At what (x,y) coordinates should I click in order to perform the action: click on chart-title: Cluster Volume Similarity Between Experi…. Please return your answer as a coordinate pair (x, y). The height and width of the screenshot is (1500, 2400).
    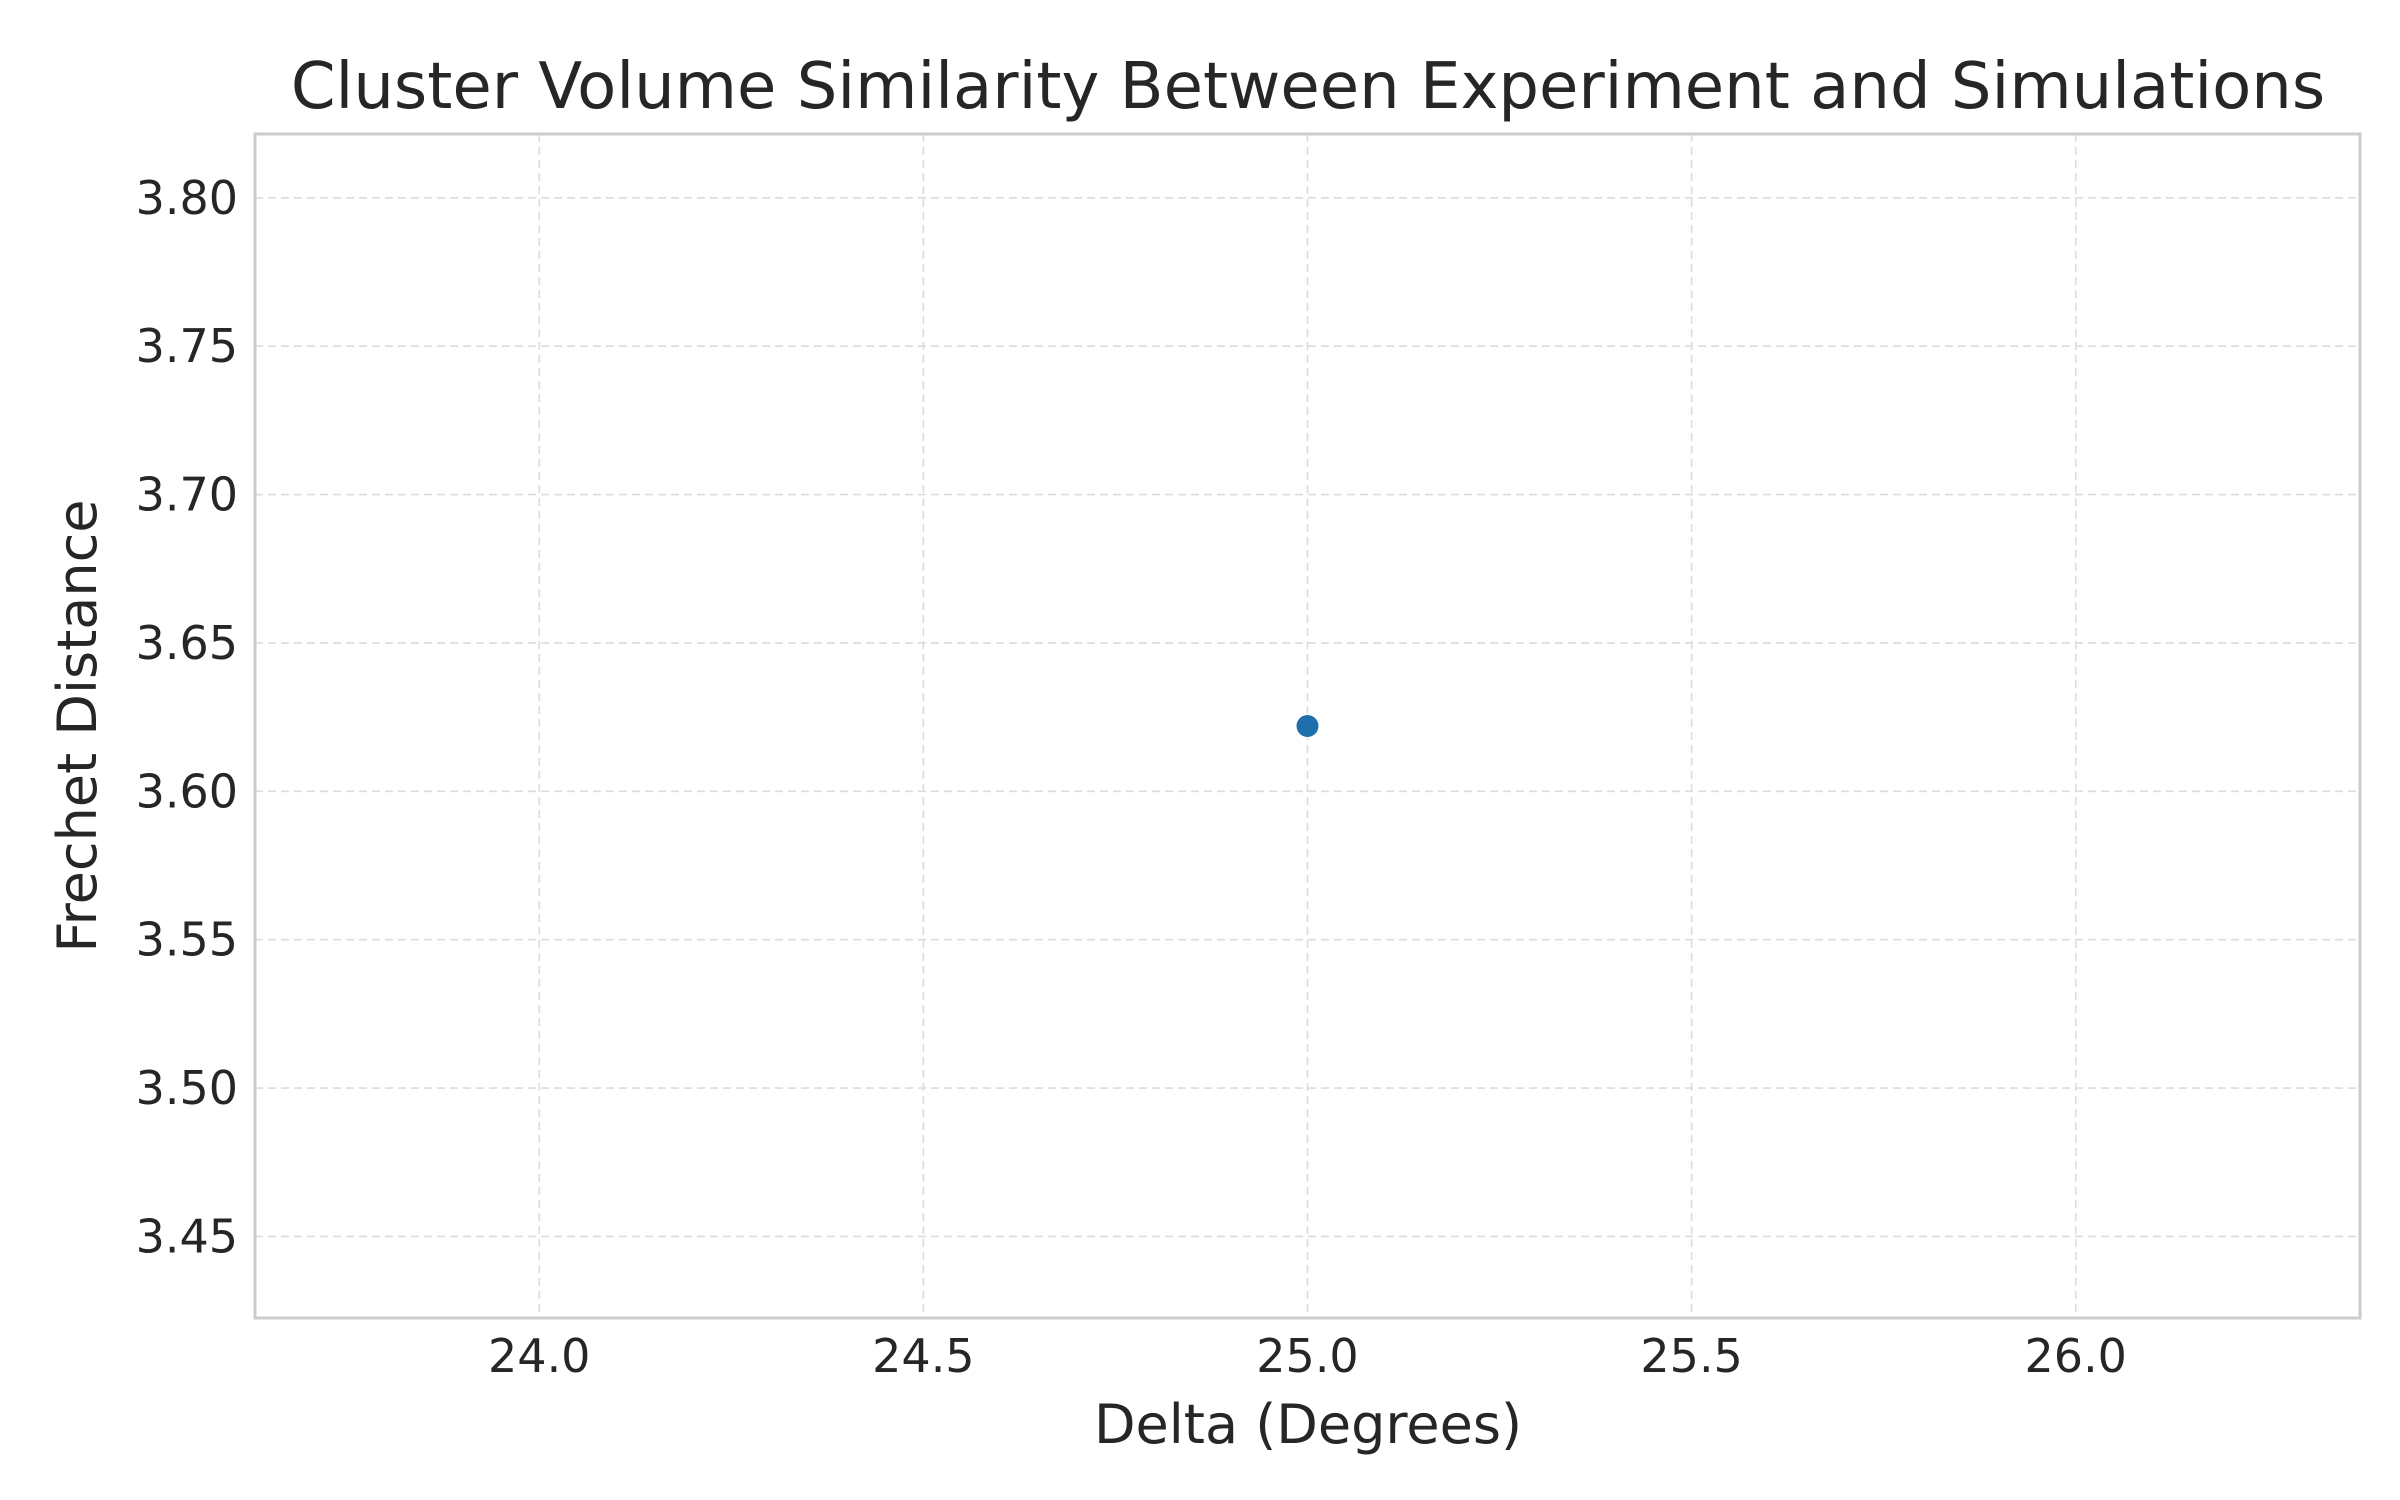
    Looking at the image, I should click on (1308, 87).